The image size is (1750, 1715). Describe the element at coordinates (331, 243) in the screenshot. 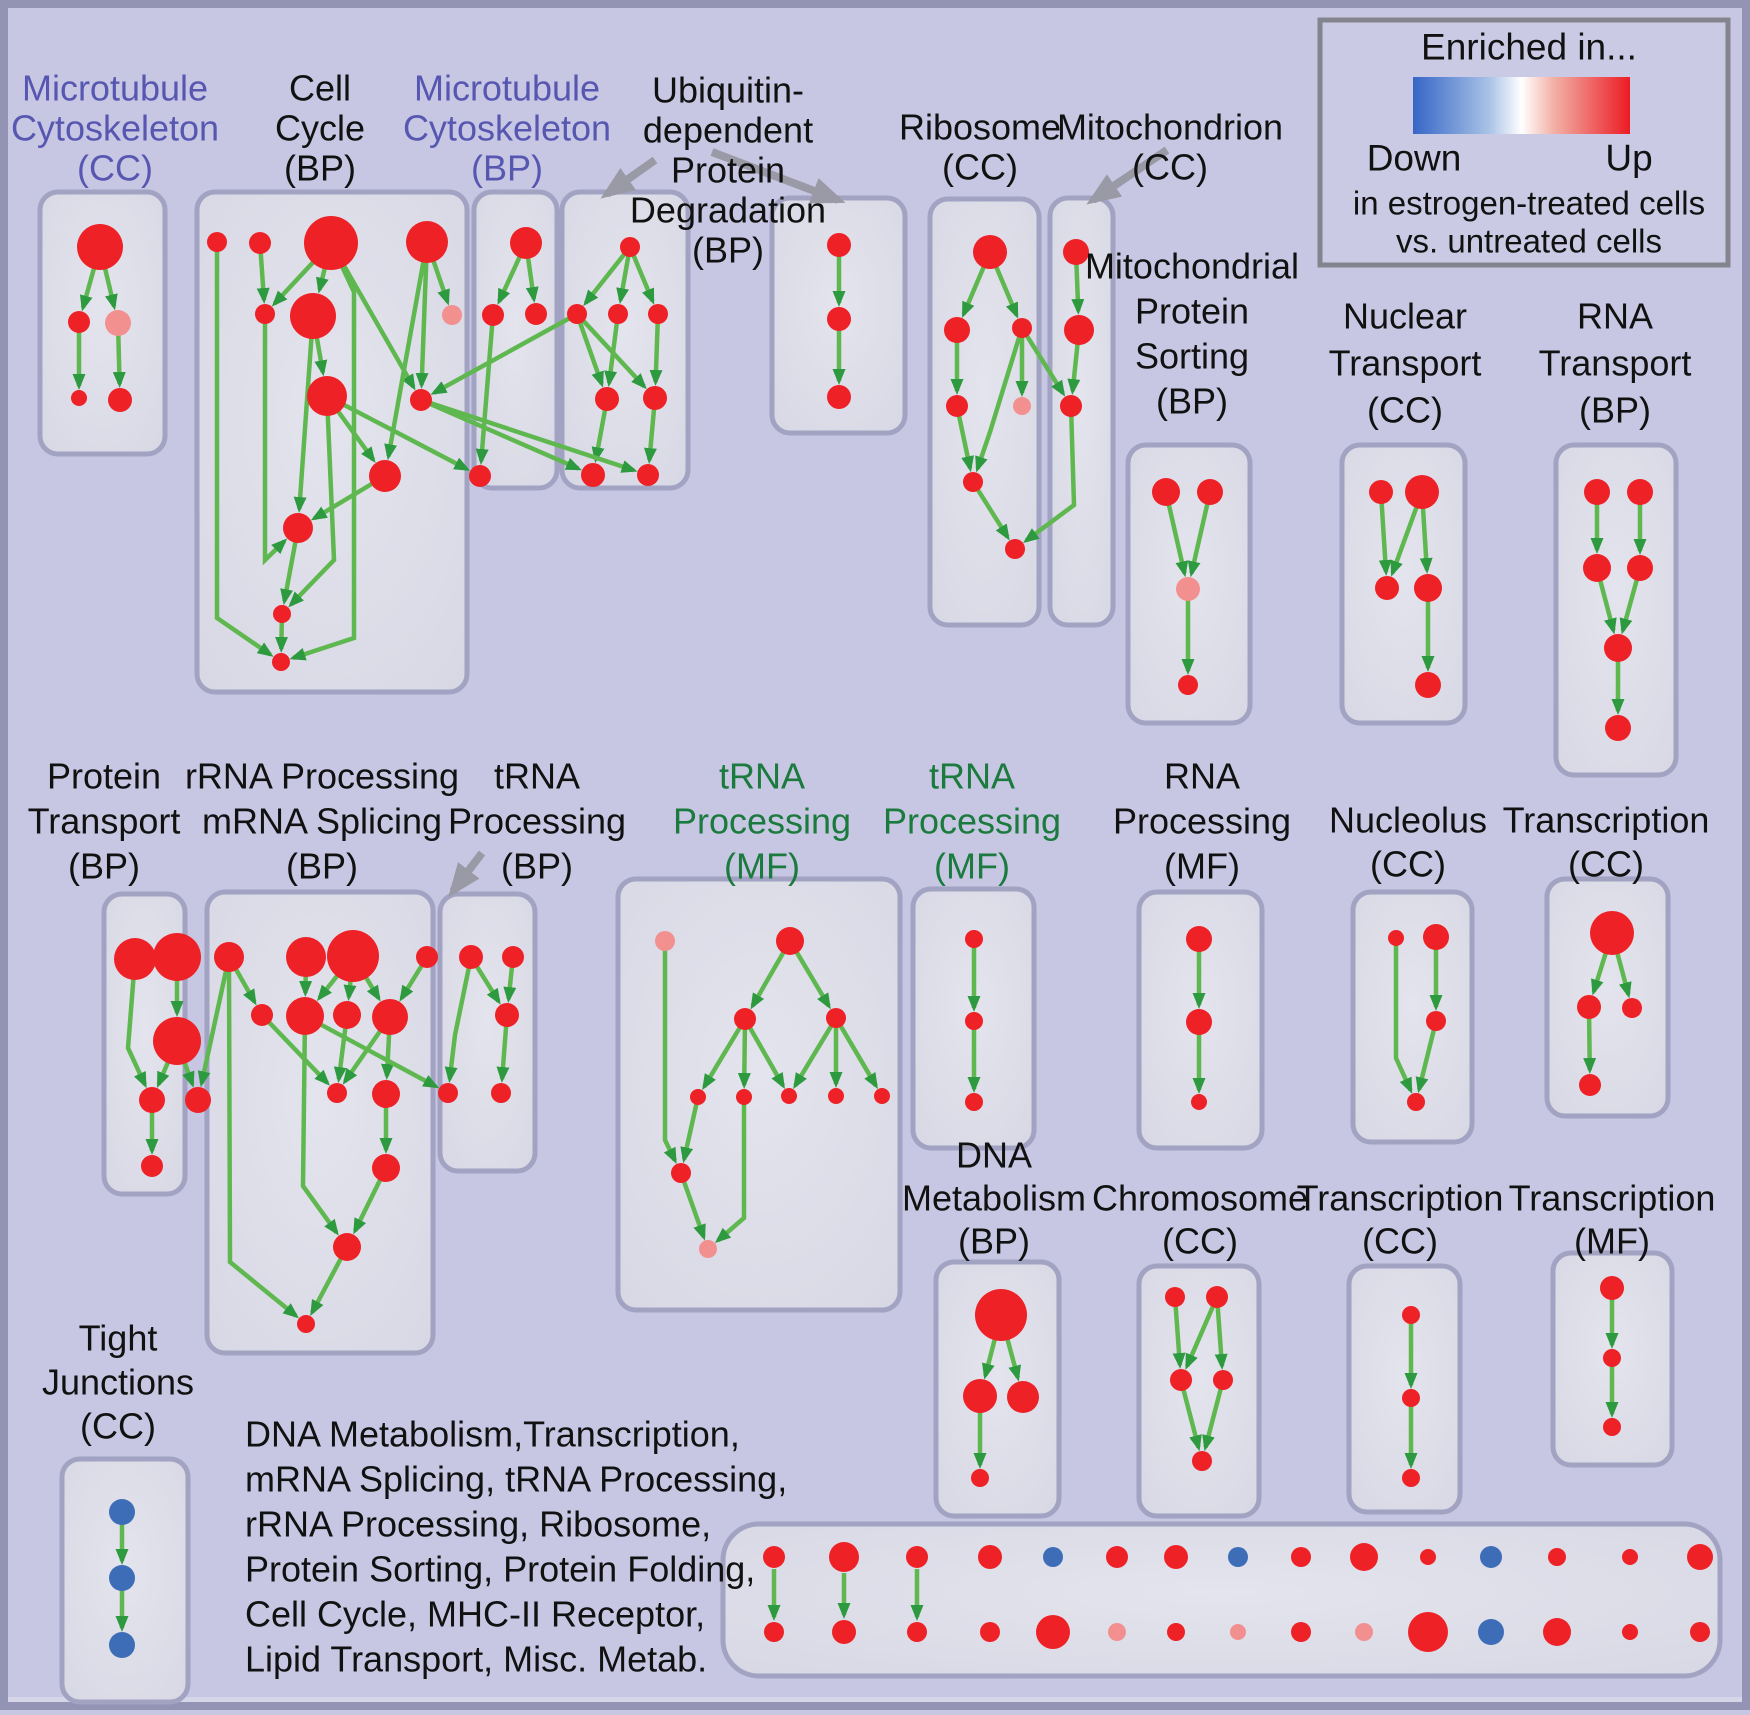

I see `node-cc_c` at that location.